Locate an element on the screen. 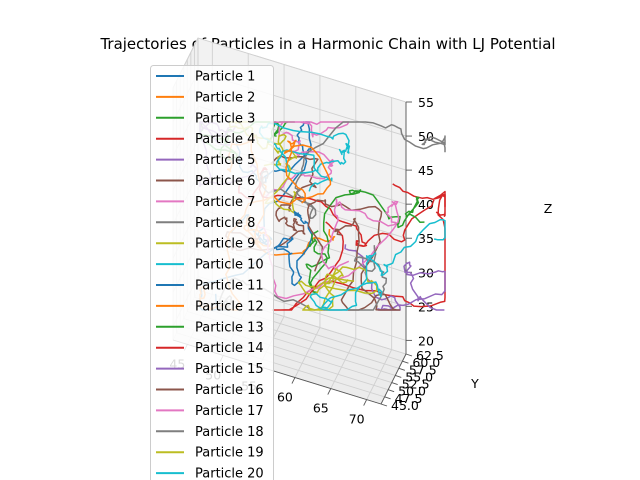 This screenshot has width=640, height=480. legend-label: Particle 10 is located at coordinates (229, 265).